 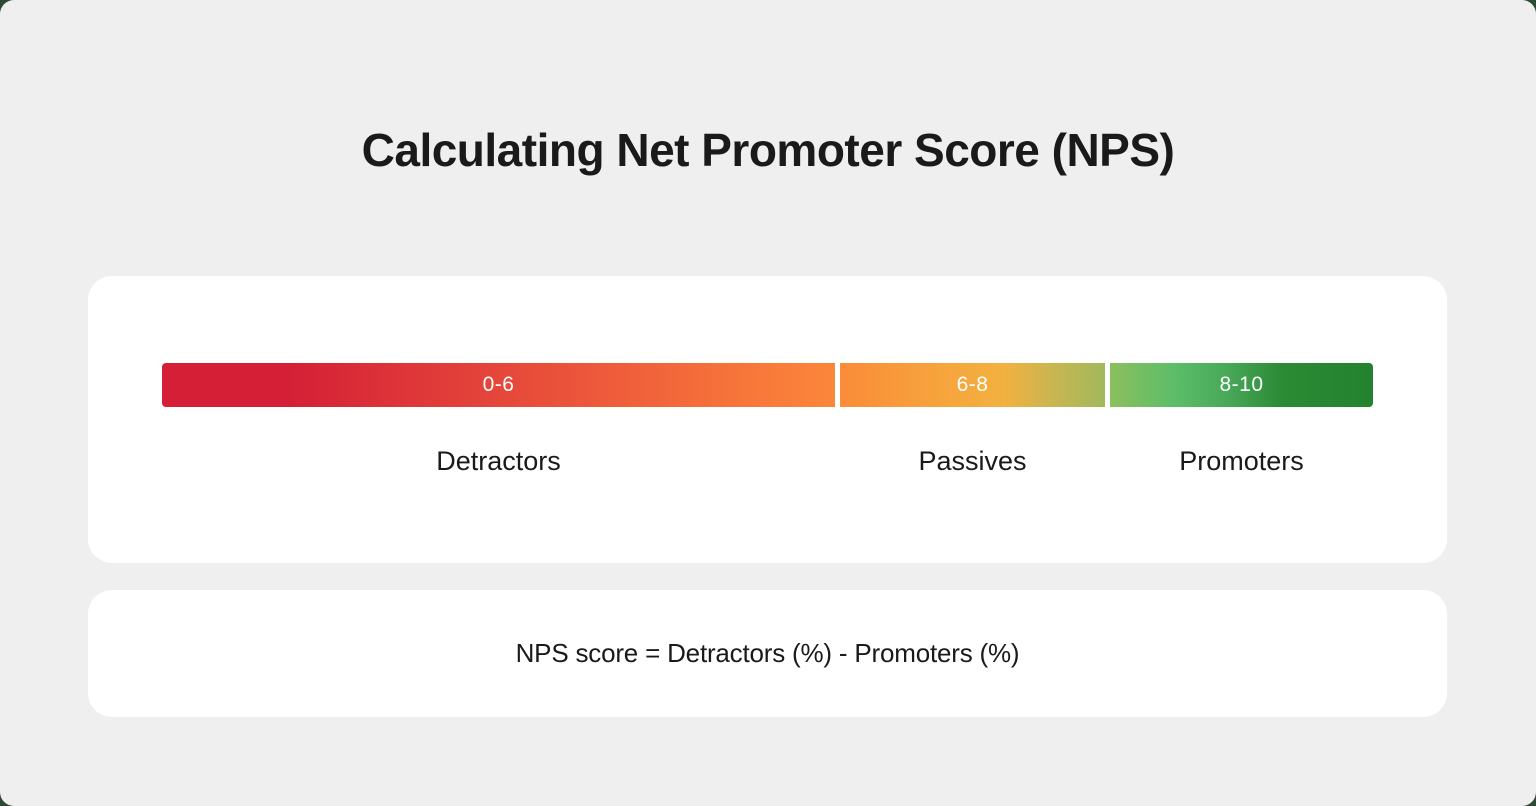 I want to click on segment-label-passives: Passives, so click(x=972, y=461).